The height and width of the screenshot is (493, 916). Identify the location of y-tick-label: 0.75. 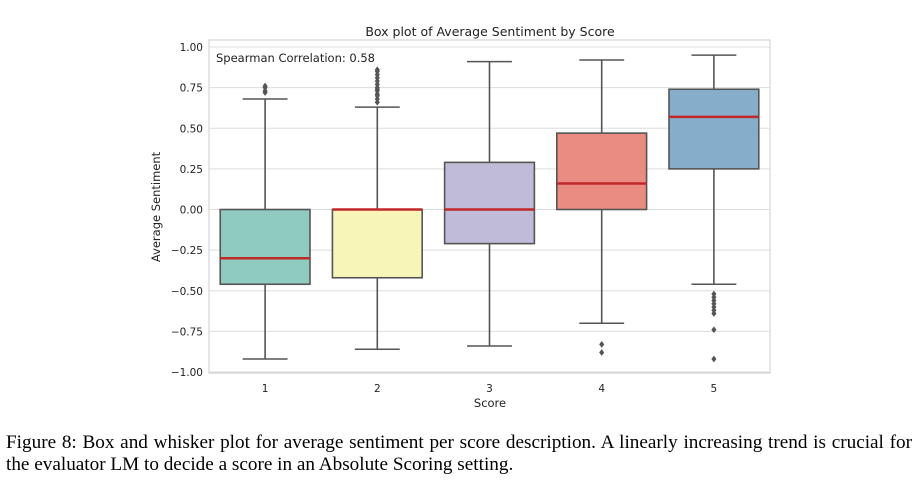
(191, 89).